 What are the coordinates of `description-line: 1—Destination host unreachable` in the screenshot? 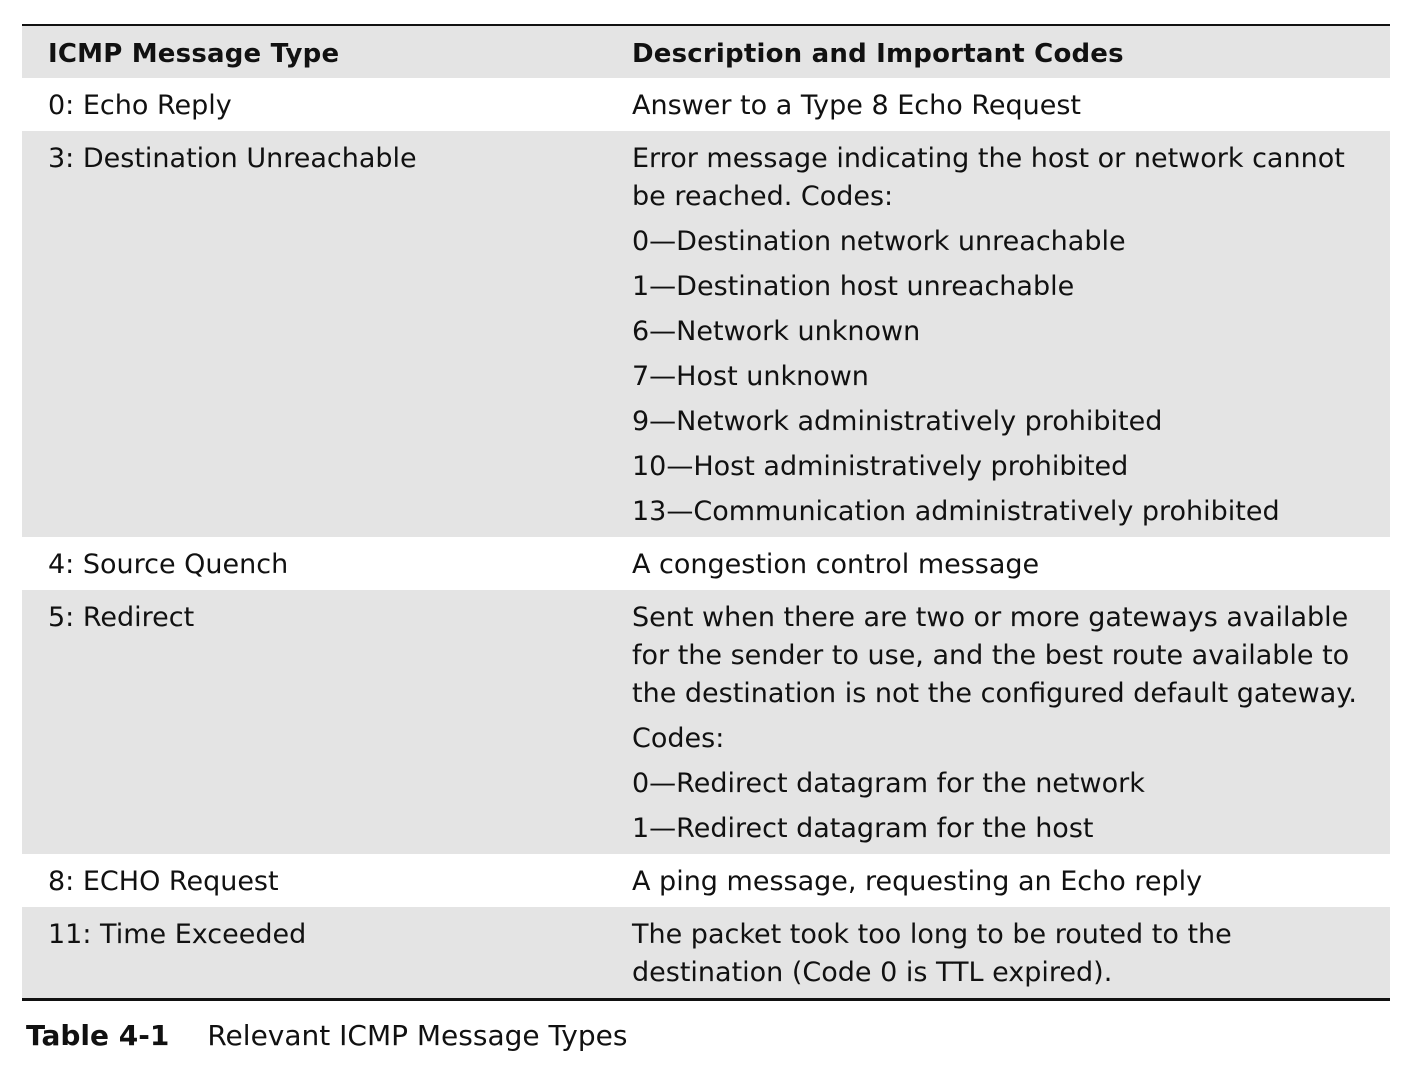 It's located at (853, 286).